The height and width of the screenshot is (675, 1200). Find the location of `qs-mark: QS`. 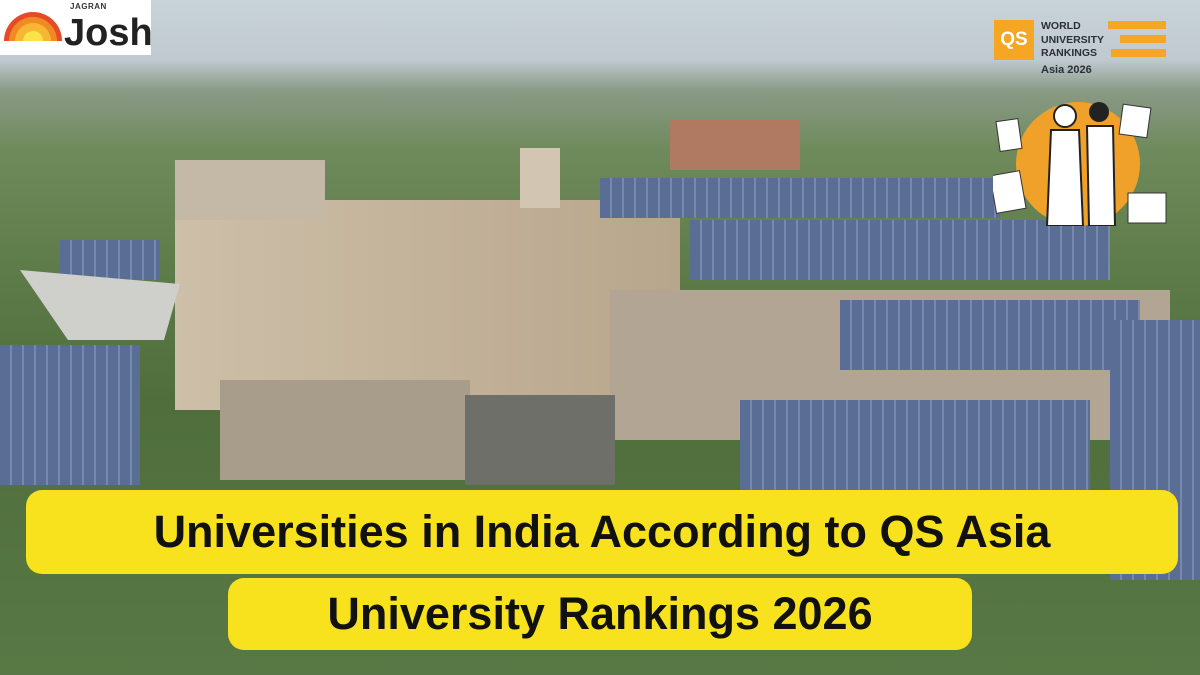

qs-mark: QS is located at coordinates (1014, 40).